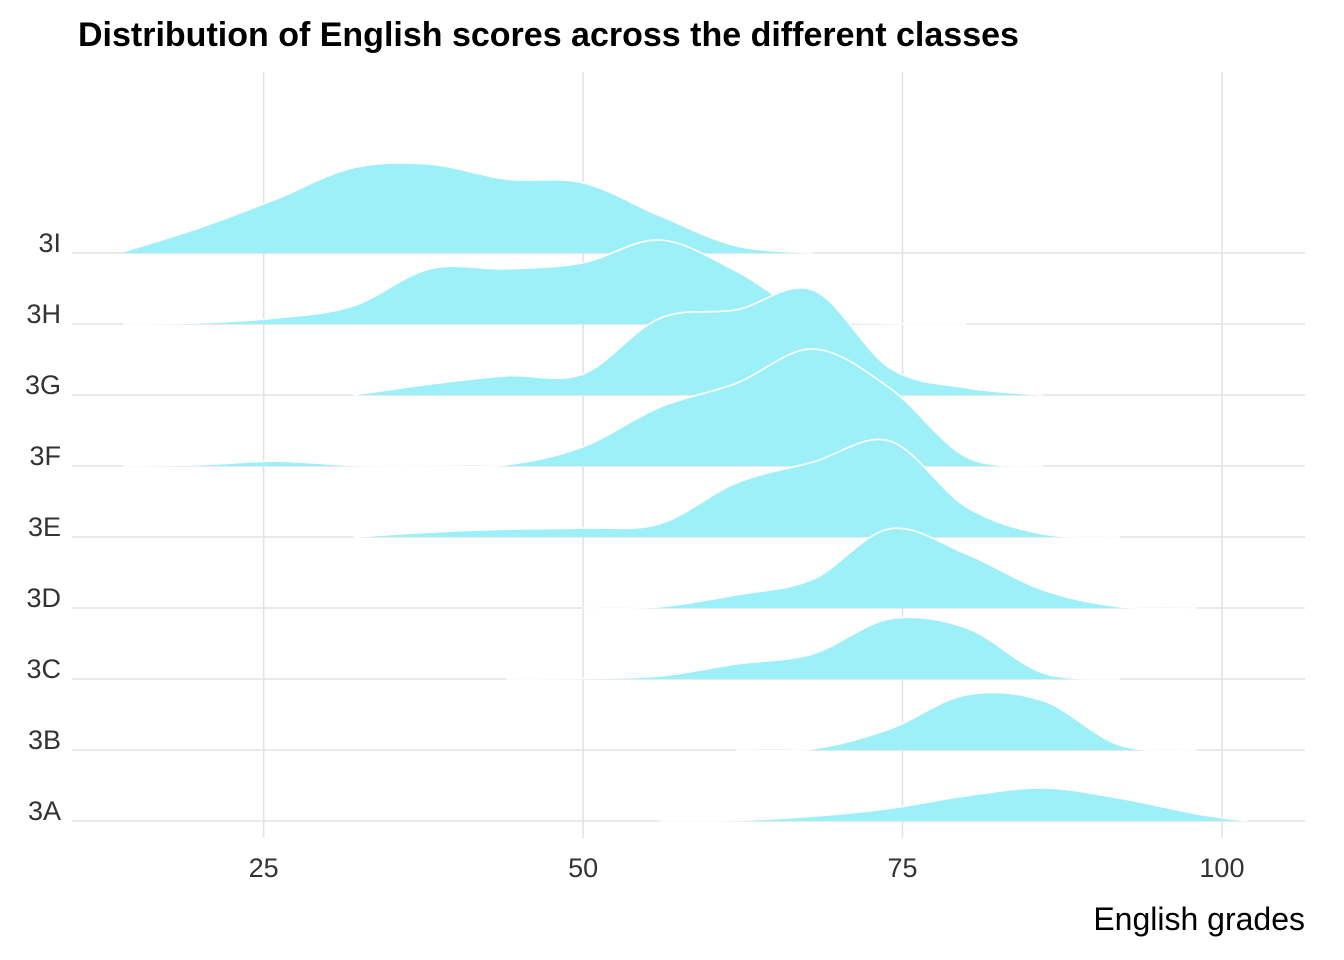 Image resolution: width=1344 pixels, height=960 pixels. I want to click on ridge-outline-3D, so click(890, 568).